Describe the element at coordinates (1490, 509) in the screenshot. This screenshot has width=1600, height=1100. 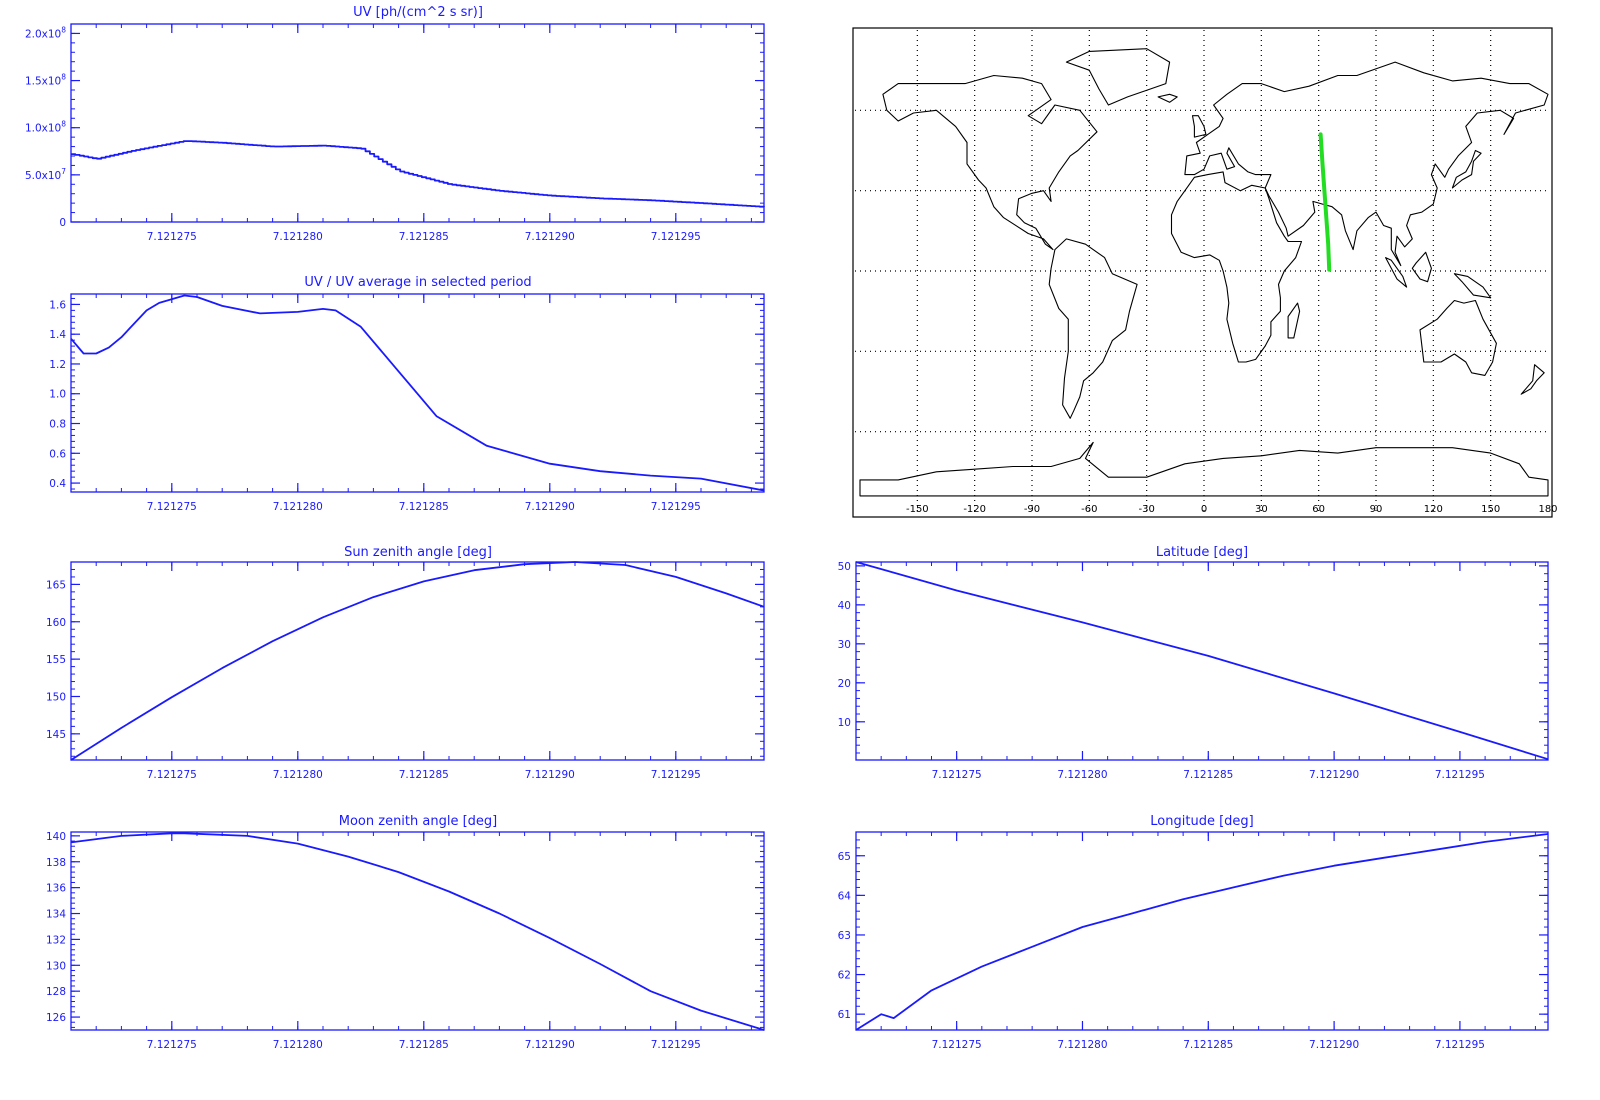
I see `map-lon-tick-label: 150` at that location.